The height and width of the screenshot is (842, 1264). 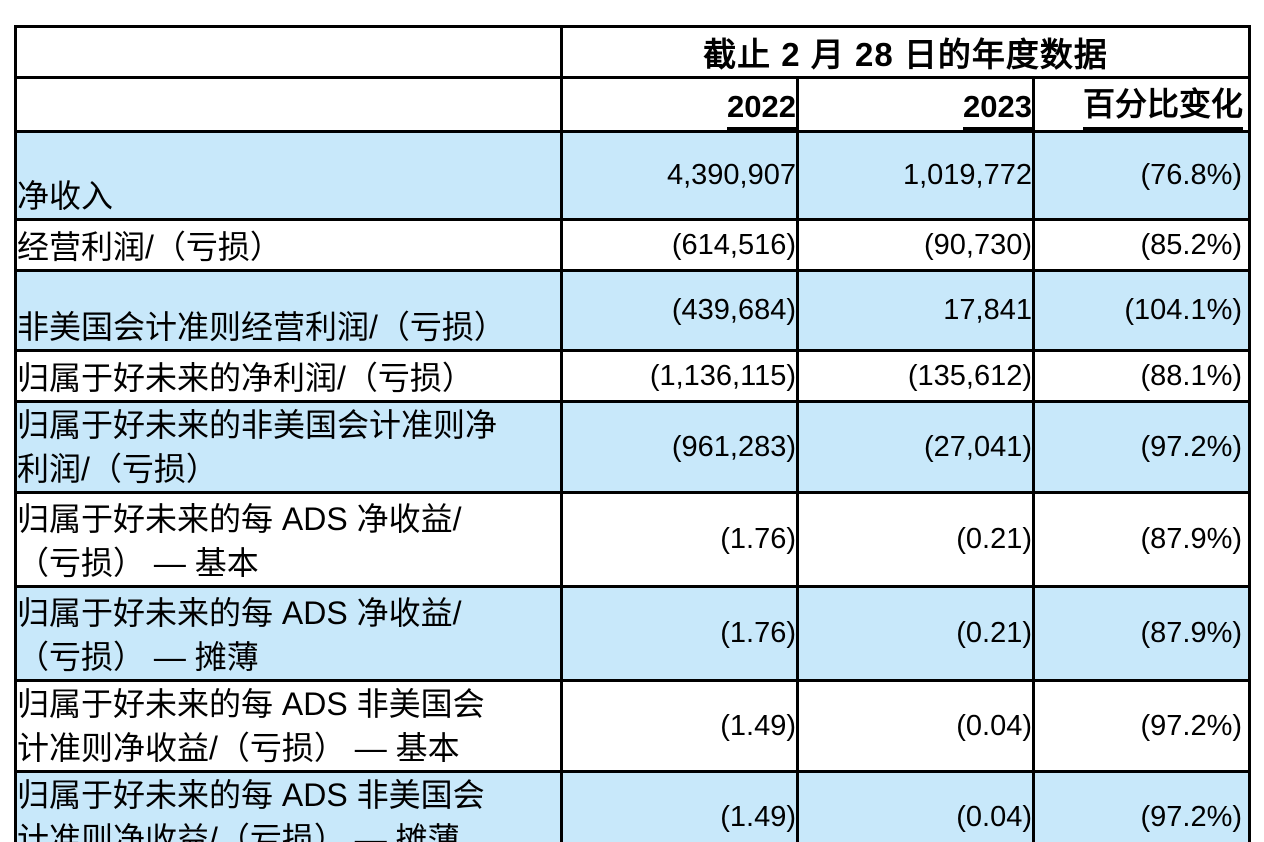 I want to click on column-header-2023-label: 2023, so click(x=997, y=109).